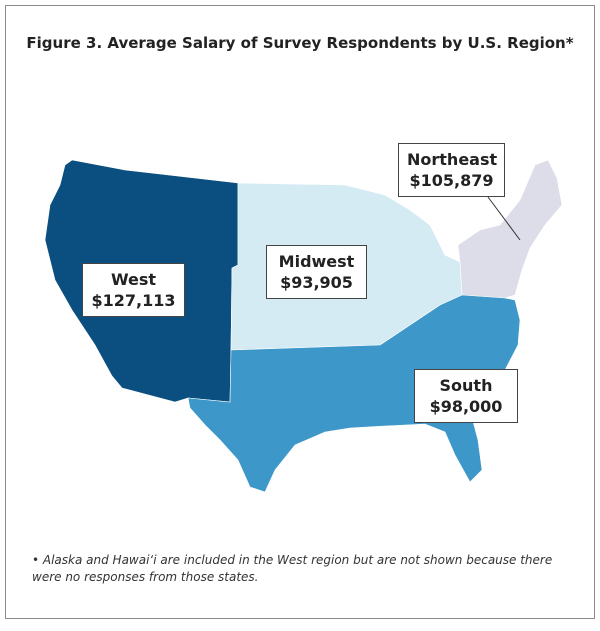 Image resolution: width=600 pixels, height=631 pixels. Describe the element at coordinates (466, 385) in the screenshot. I see `region-name: South` at that location.